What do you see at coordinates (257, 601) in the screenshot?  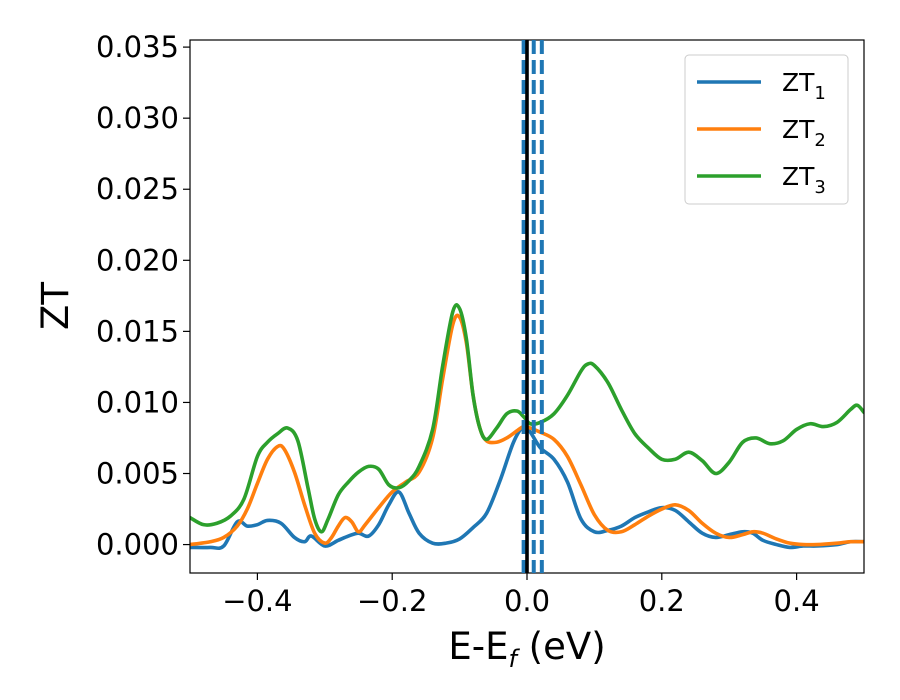 I see `x-tick-label: −0.4` at bounding box center [257, 601].